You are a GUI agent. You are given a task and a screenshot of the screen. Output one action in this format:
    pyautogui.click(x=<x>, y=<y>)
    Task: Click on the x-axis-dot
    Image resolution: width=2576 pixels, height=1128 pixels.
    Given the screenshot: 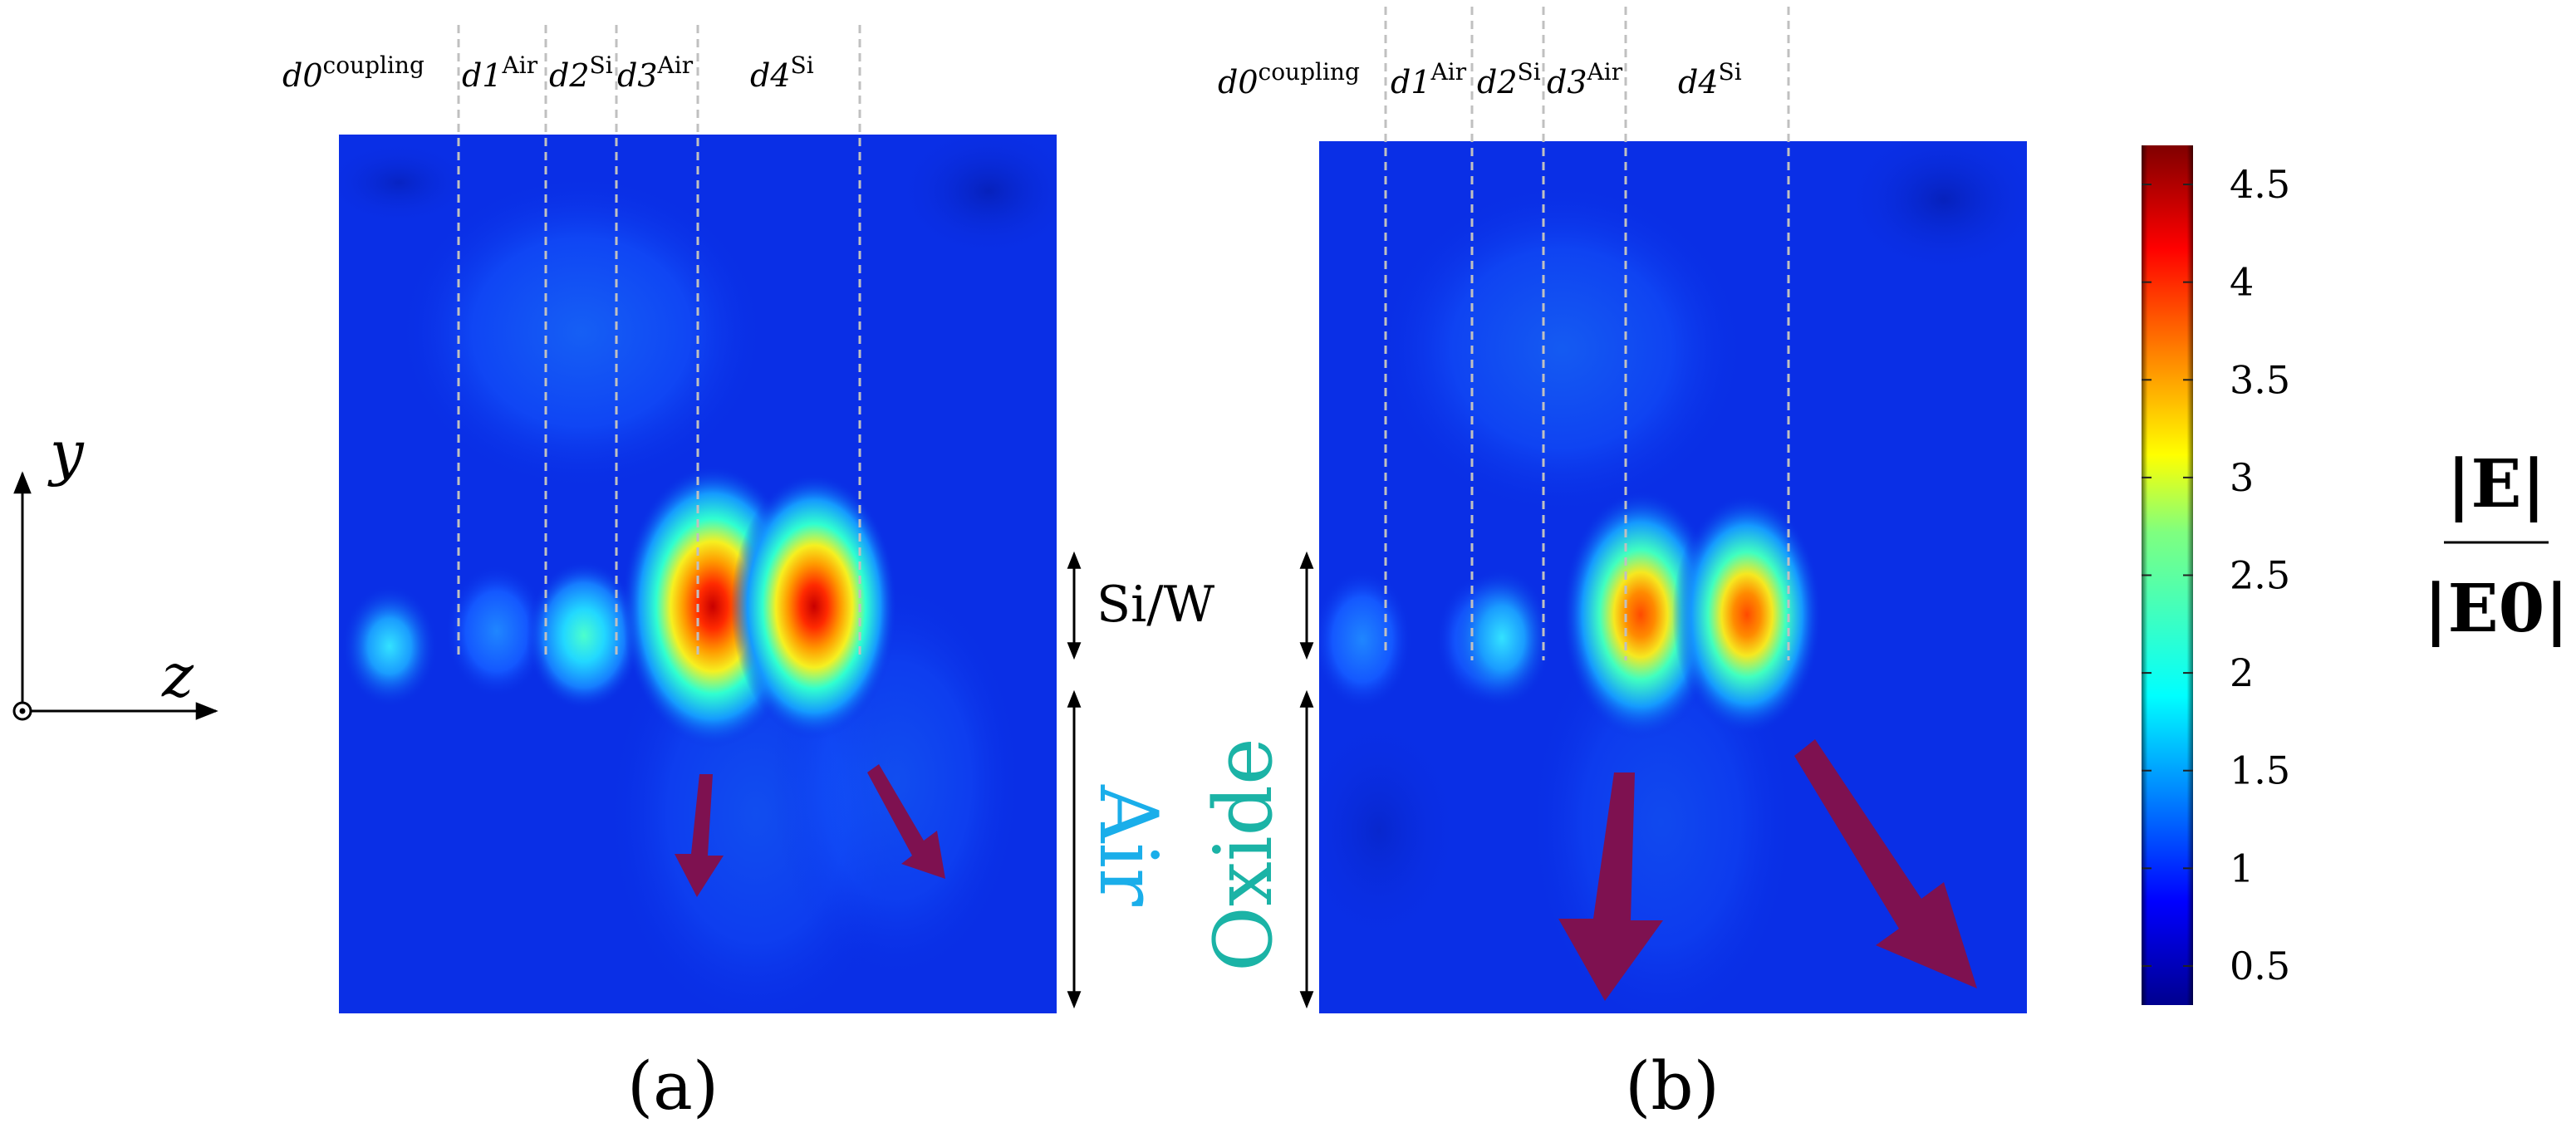 What is the action you would take?
    pyautogui.click(x=22, y=711)
    